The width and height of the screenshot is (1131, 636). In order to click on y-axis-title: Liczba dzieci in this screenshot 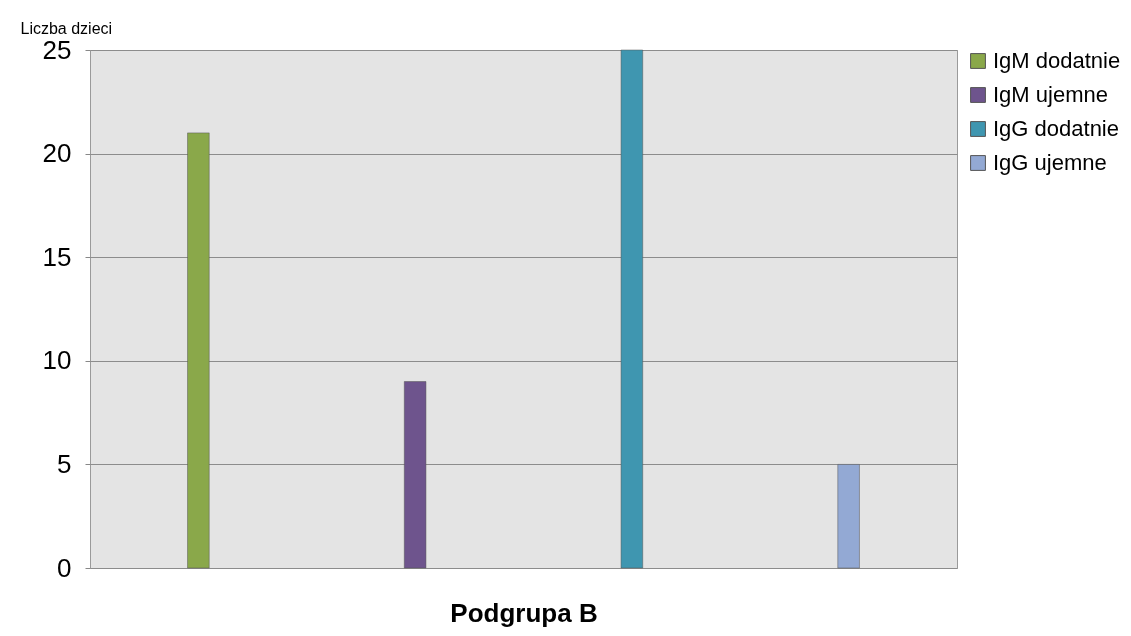, I will do `click(66, 28)`.